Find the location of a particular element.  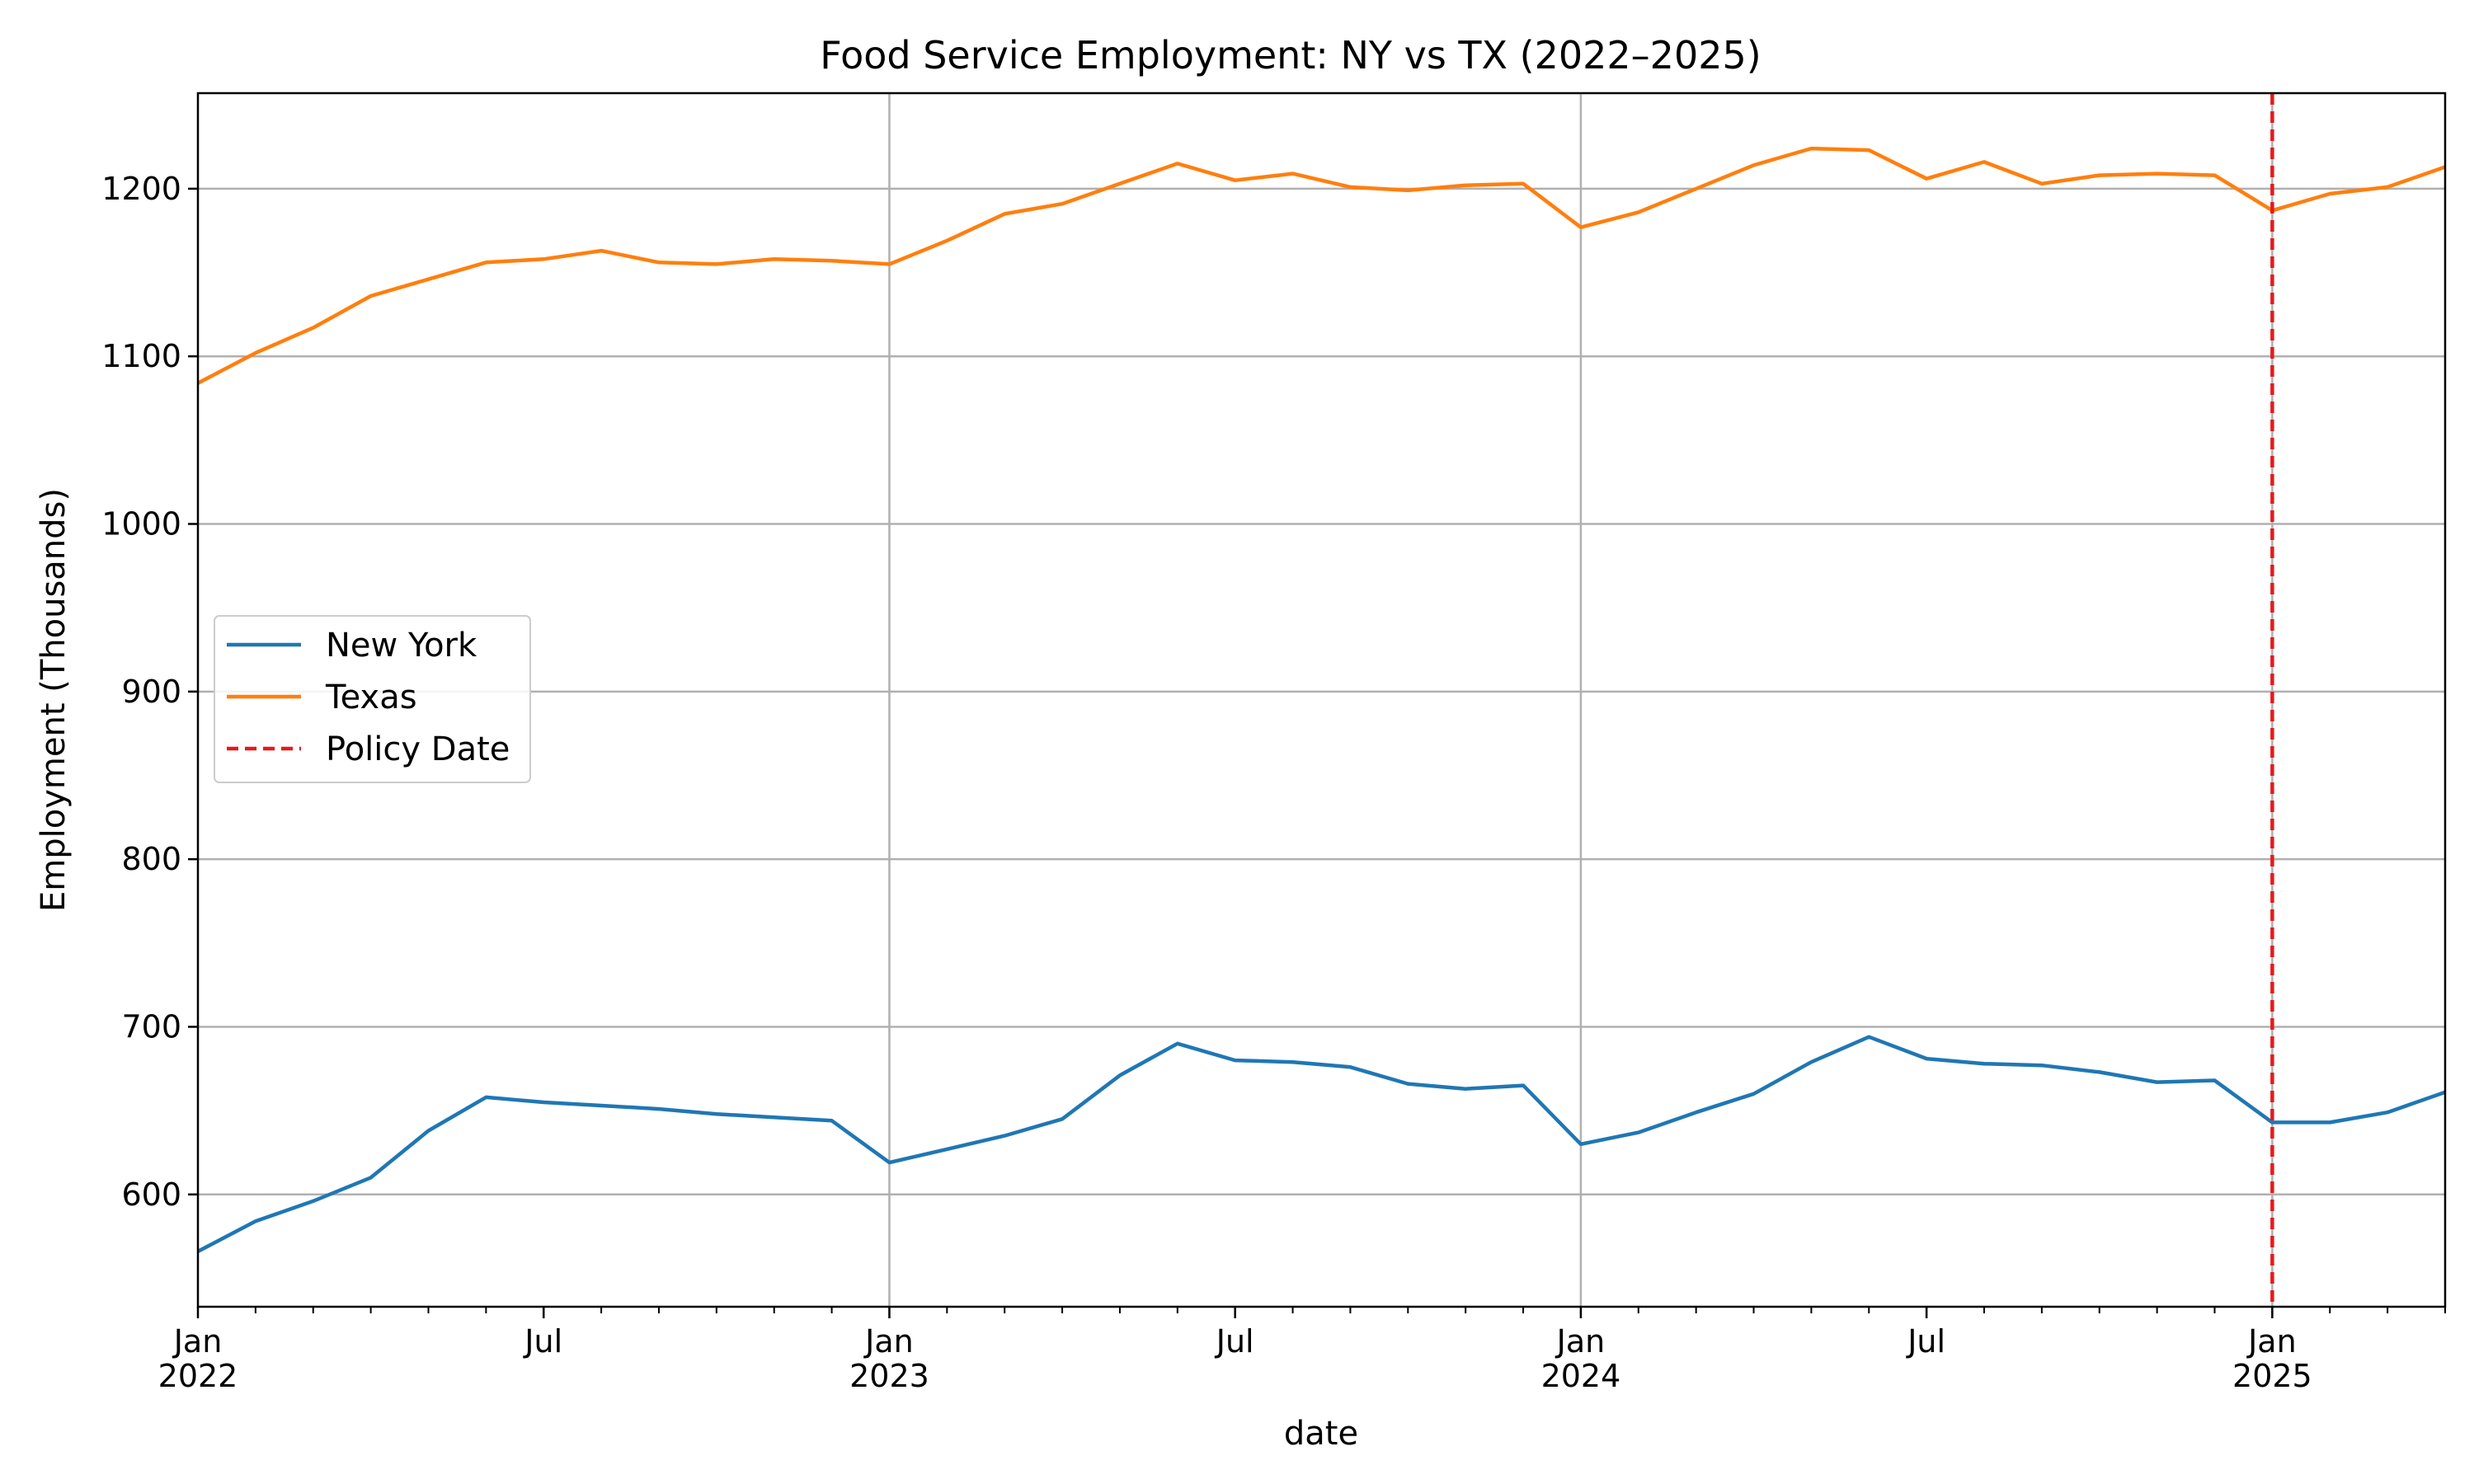

y-axis: 600 700 800 900 1000 1100 1200 is located at coordinates (149, 692).